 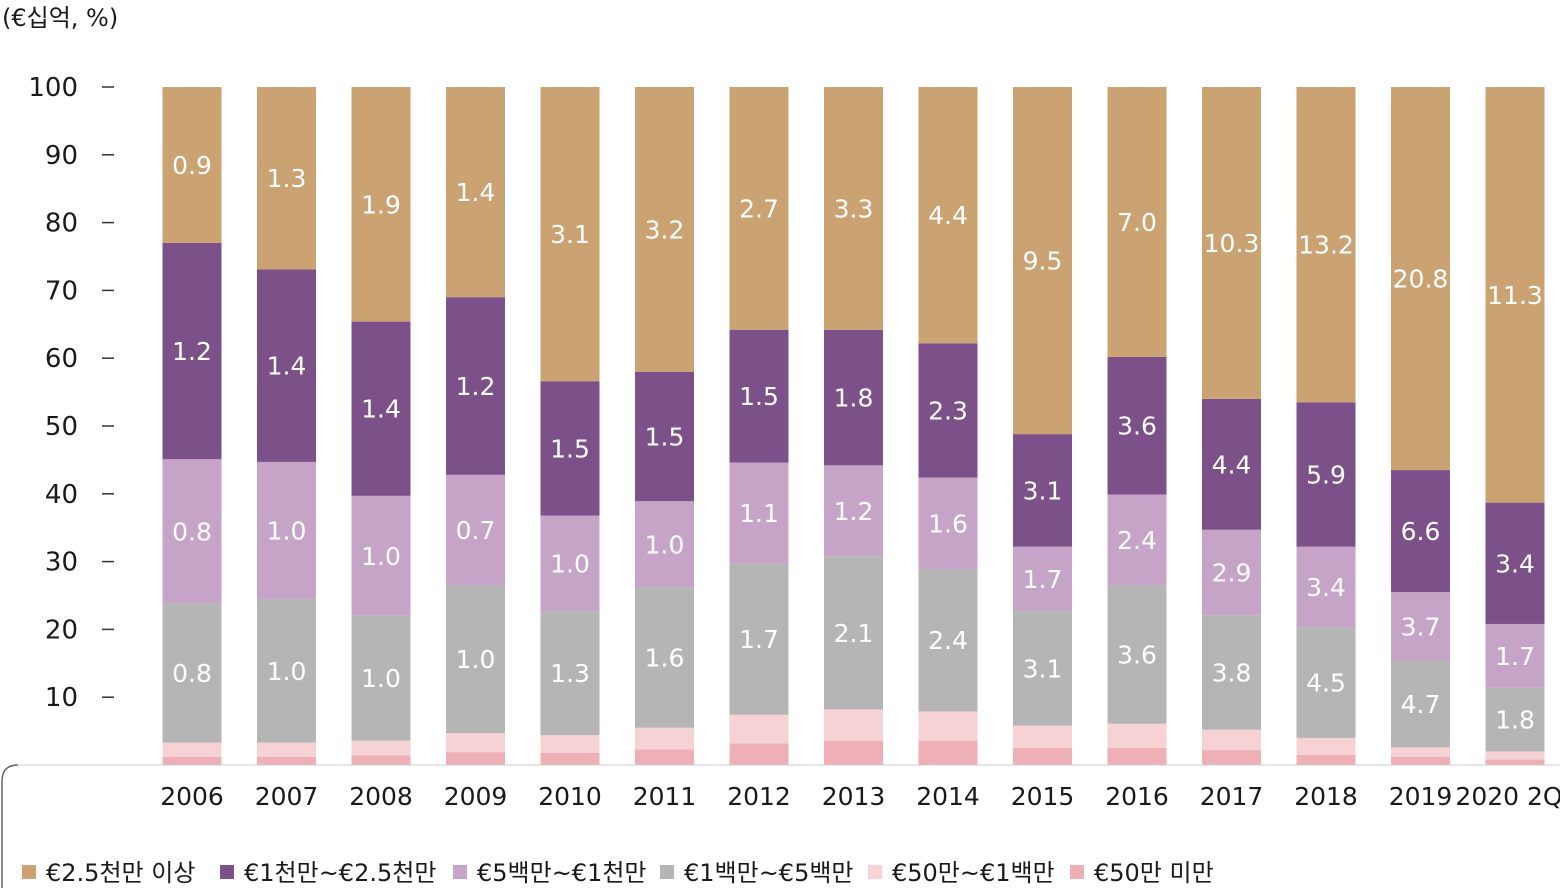 I want to click on data-label: 5.9, so click(x=1326, y=474).